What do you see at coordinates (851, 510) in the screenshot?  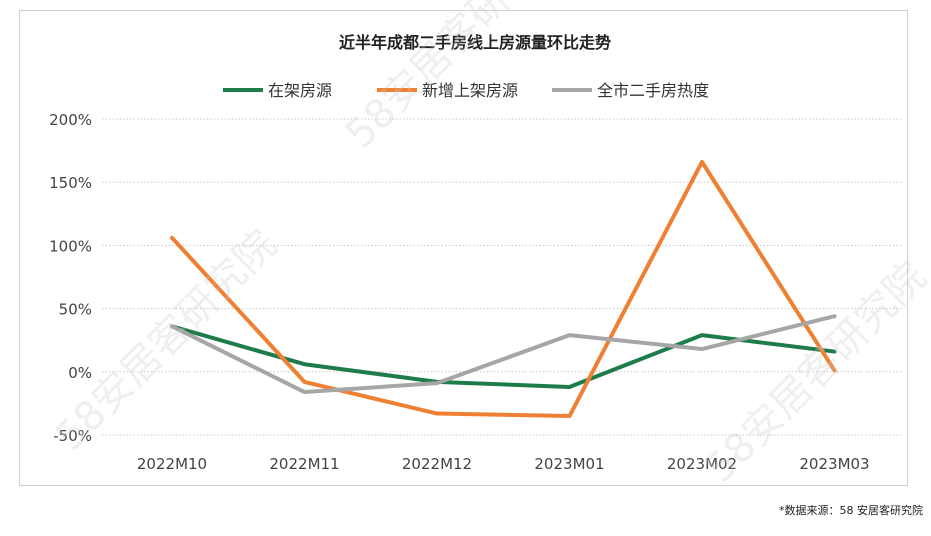 I see `source-note: *数据来源：58 安居客研究院` at bounding box center [851, 510].